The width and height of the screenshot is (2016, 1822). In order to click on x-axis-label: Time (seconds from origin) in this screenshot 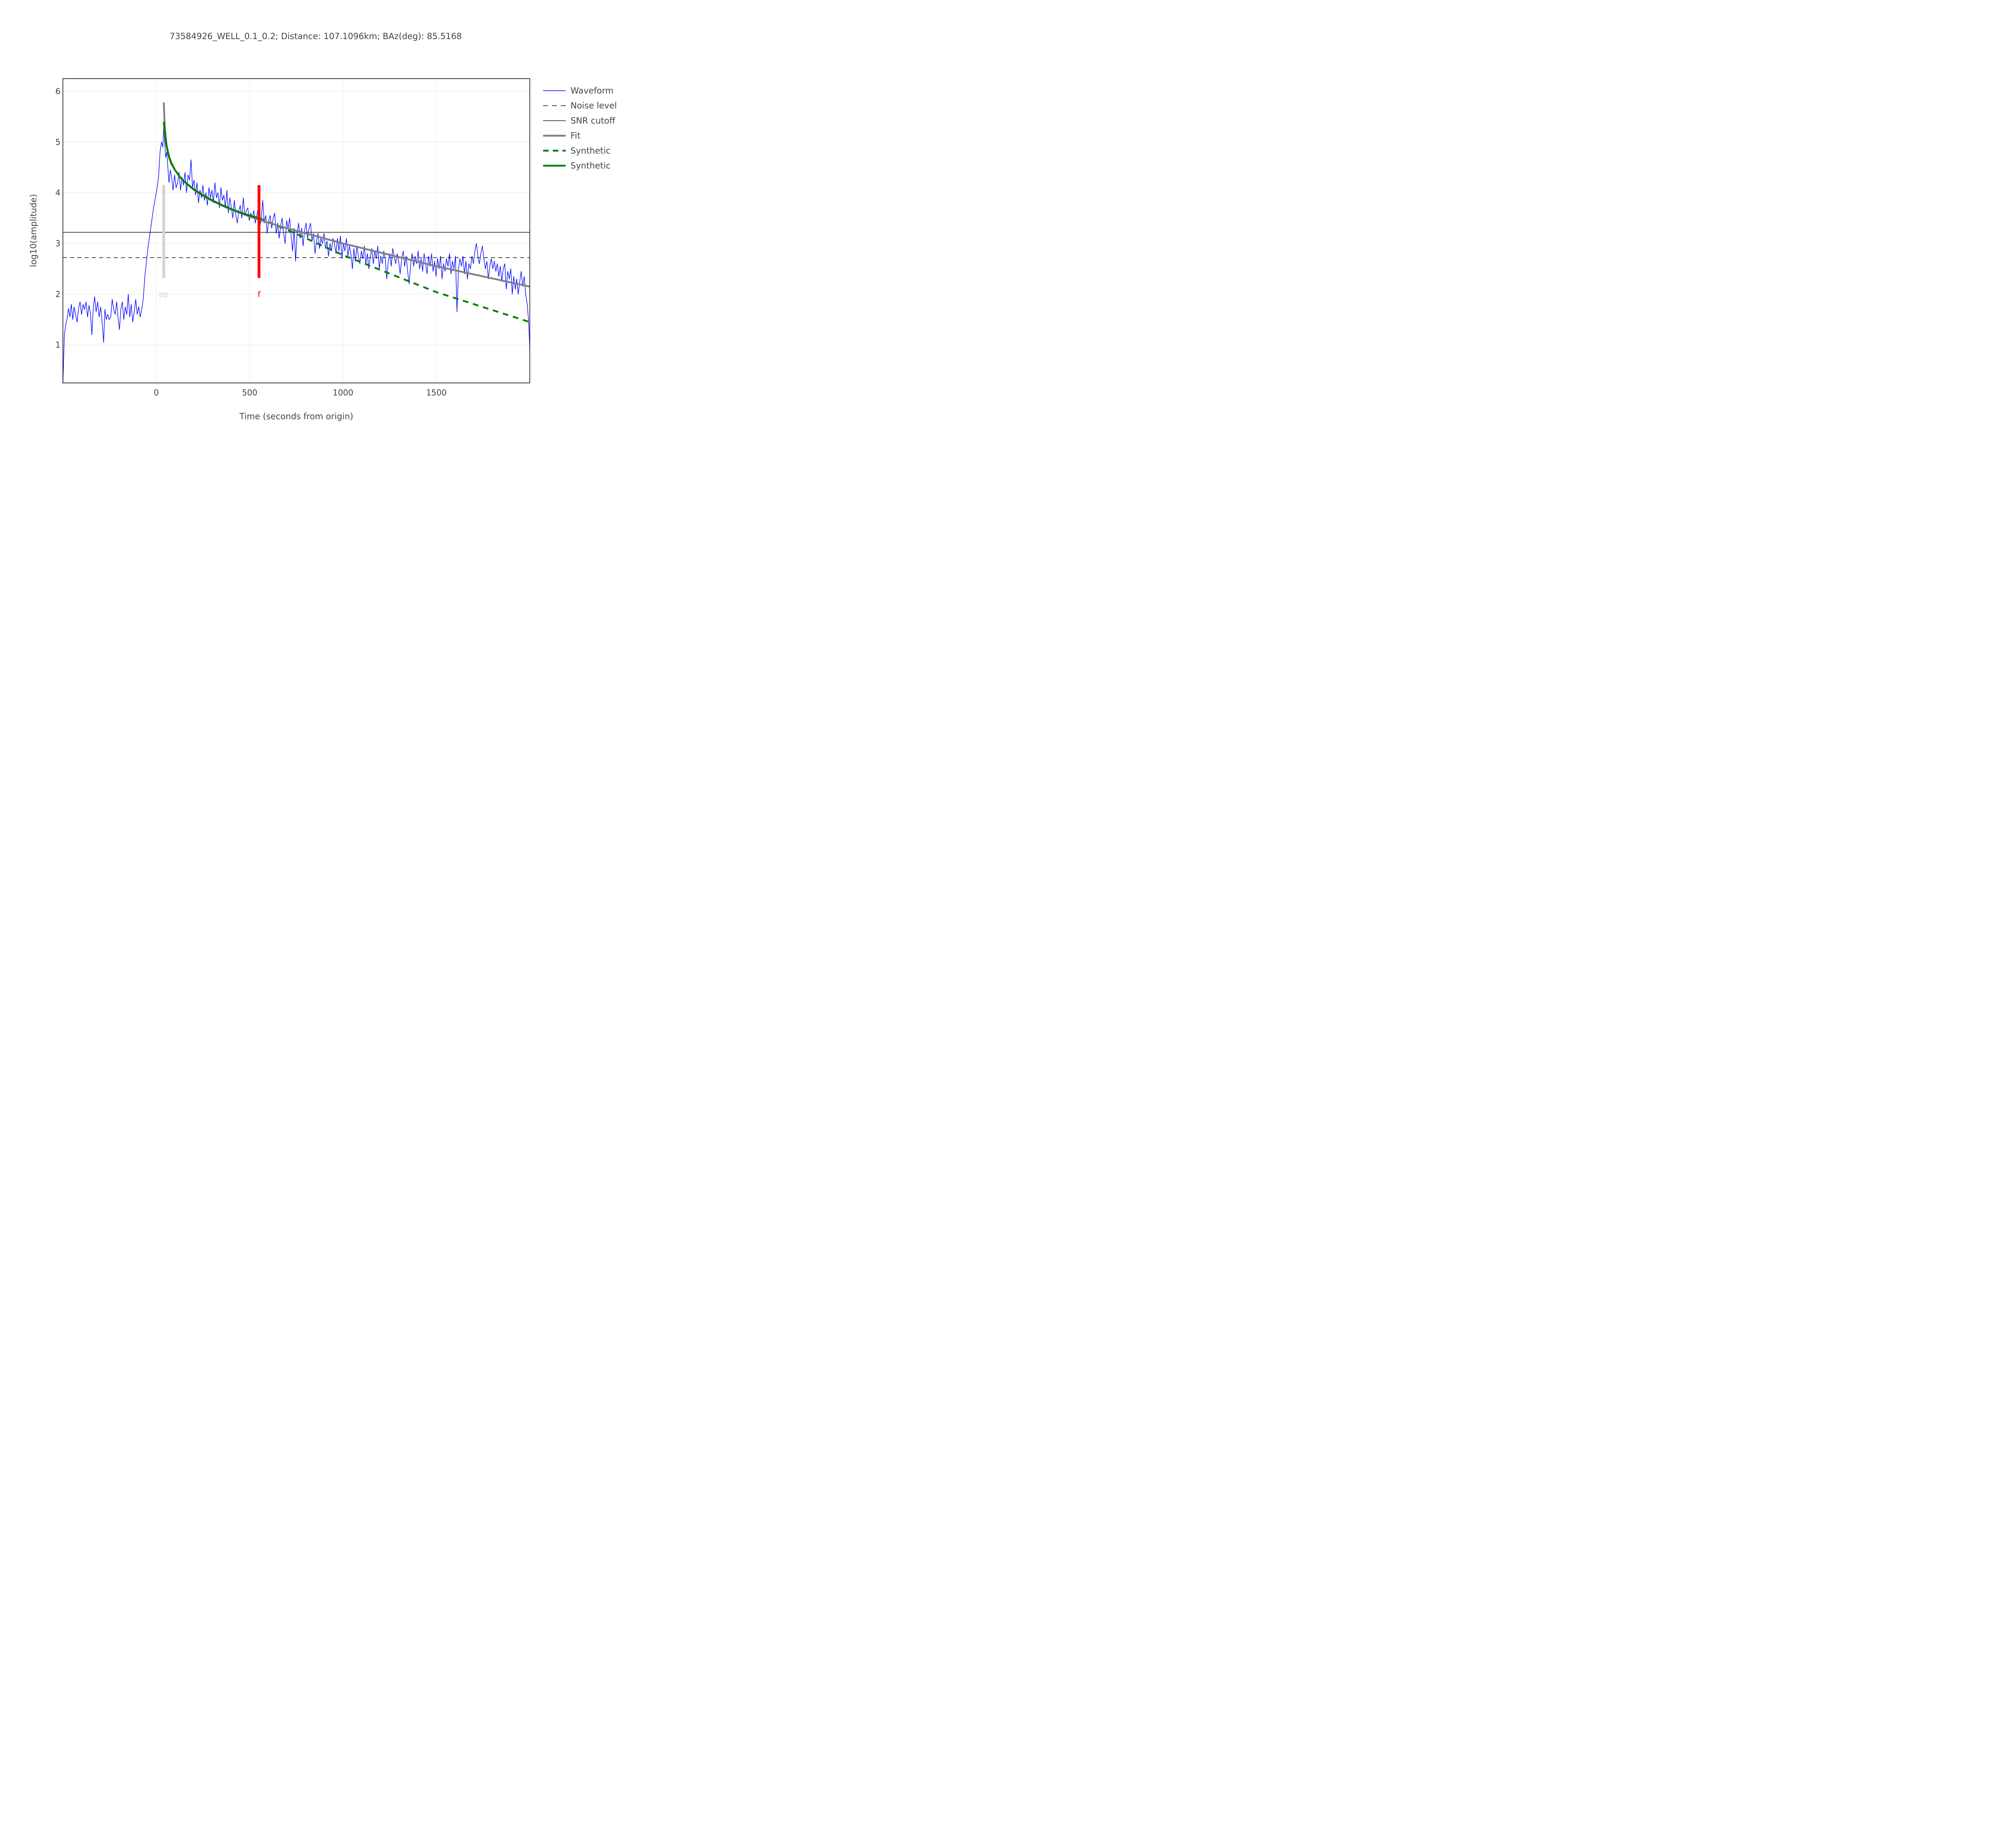, I will do `click(296, 416)`.